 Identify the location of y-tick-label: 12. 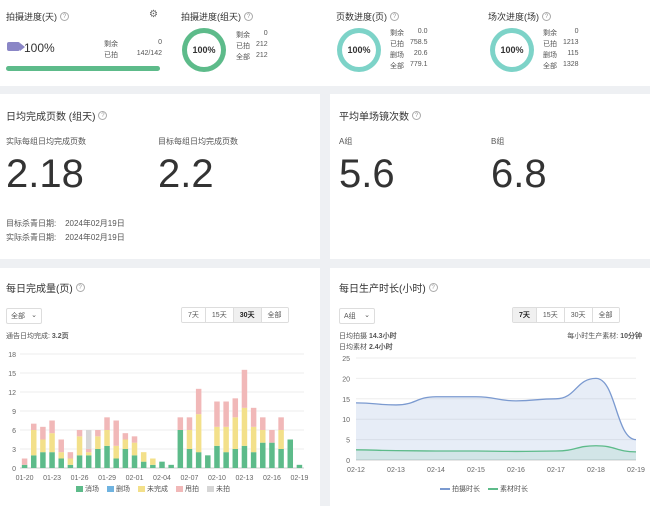
(12, 393).